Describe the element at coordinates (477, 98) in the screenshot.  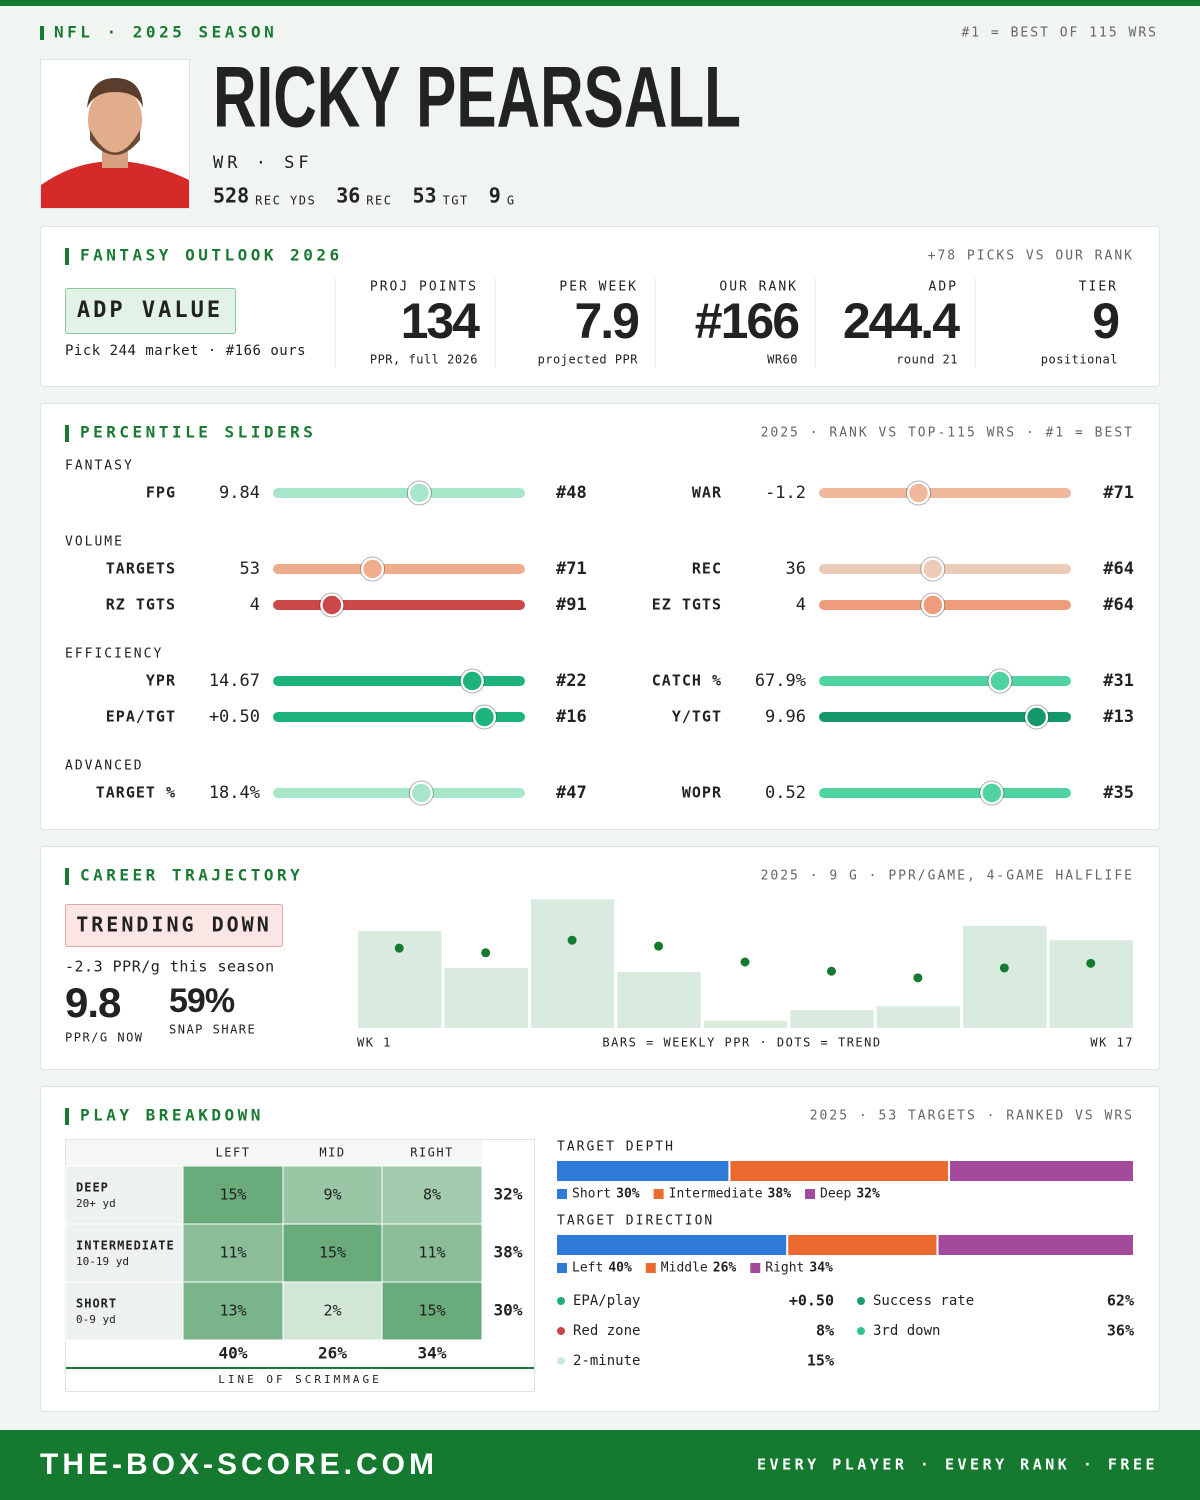
I see `player-name: RICKY PEARSALL` at that location.